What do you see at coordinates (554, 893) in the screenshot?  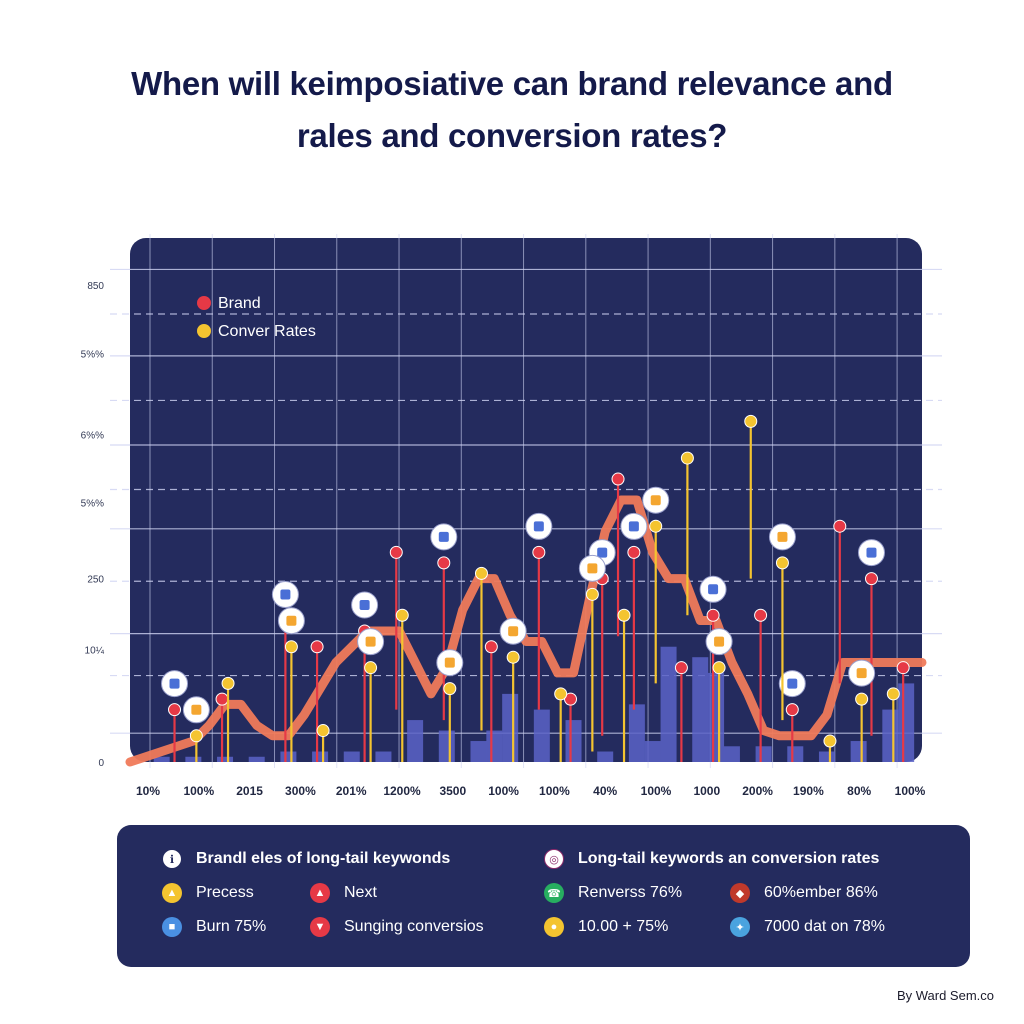 I see `phone-icon: ☎` at bounding box center [554, 893].